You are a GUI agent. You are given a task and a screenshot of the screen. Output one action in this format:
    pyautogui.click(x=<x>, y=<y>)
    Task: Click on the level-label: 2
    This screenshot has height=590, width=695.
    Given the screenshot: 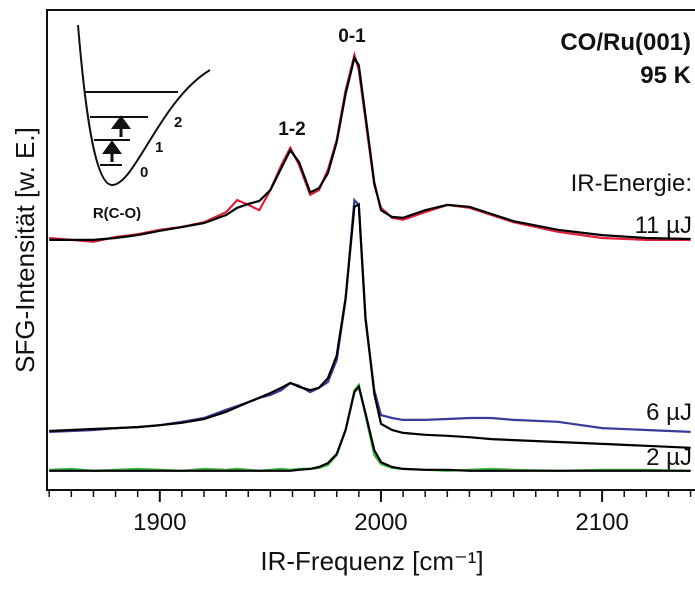 What is the action you would take?
    pyautogui.click(x=178, y=122)
    